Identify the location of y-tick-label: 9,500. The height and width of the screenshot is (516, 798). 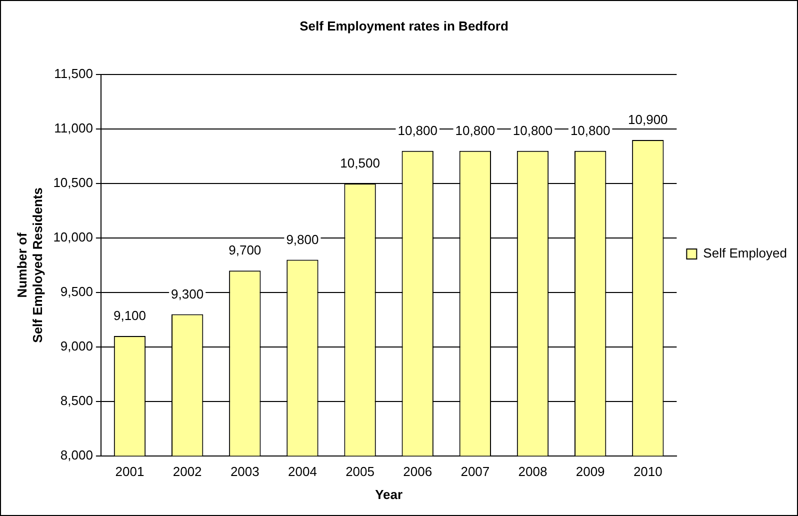
(76, 292).